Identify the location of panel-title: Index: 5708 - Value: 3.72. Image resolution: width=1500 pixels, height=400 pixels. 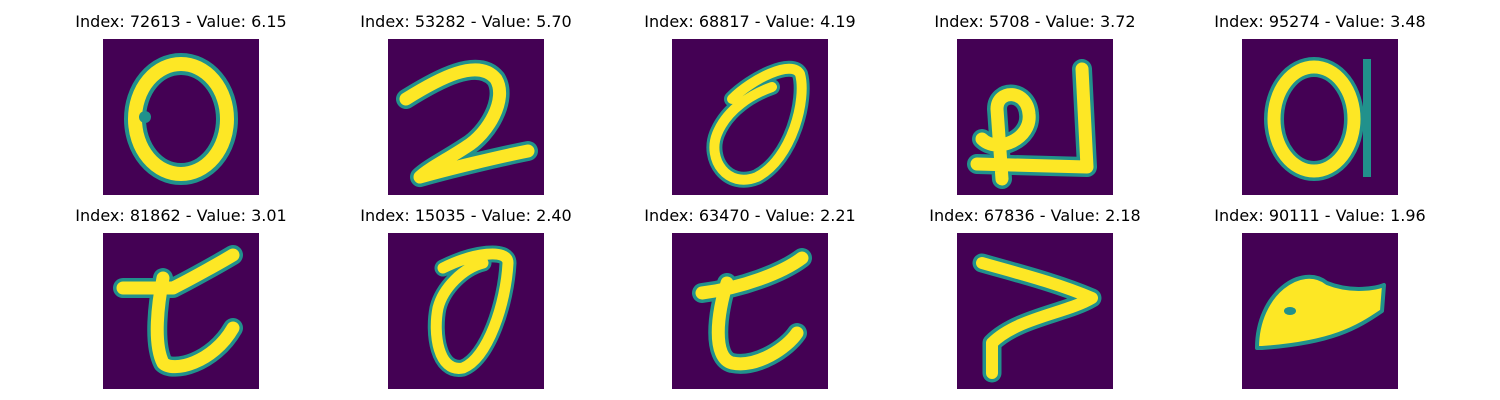
(1035, 21).